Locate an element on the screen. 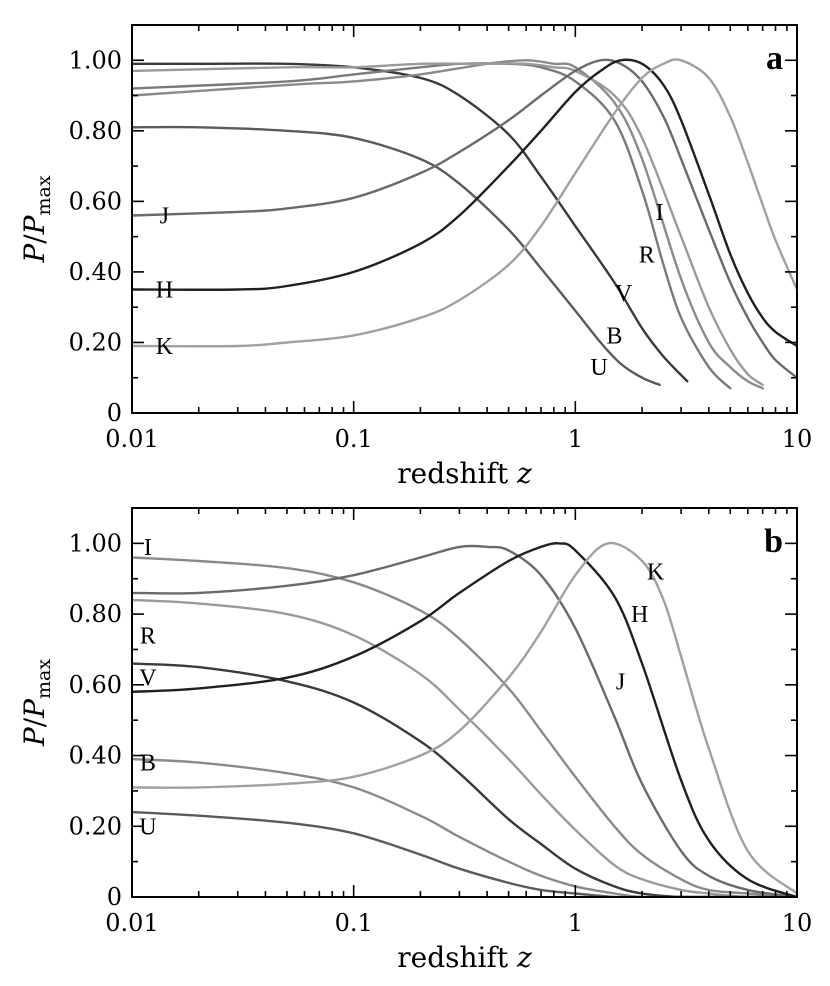 The image size is (830, 986). series-line-B is located at coordinates (464, 827).